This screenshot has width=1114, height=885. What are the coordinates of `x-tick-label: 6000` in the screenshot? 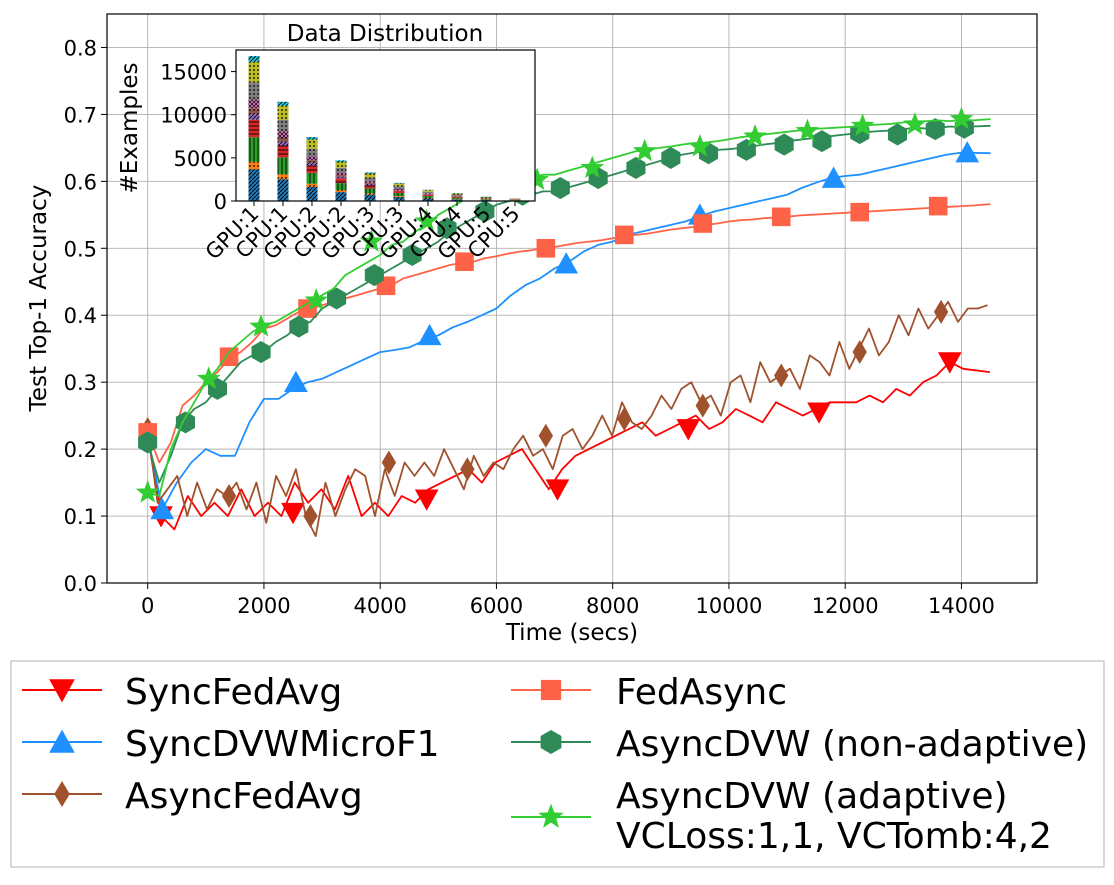 It's located at (496, 606).